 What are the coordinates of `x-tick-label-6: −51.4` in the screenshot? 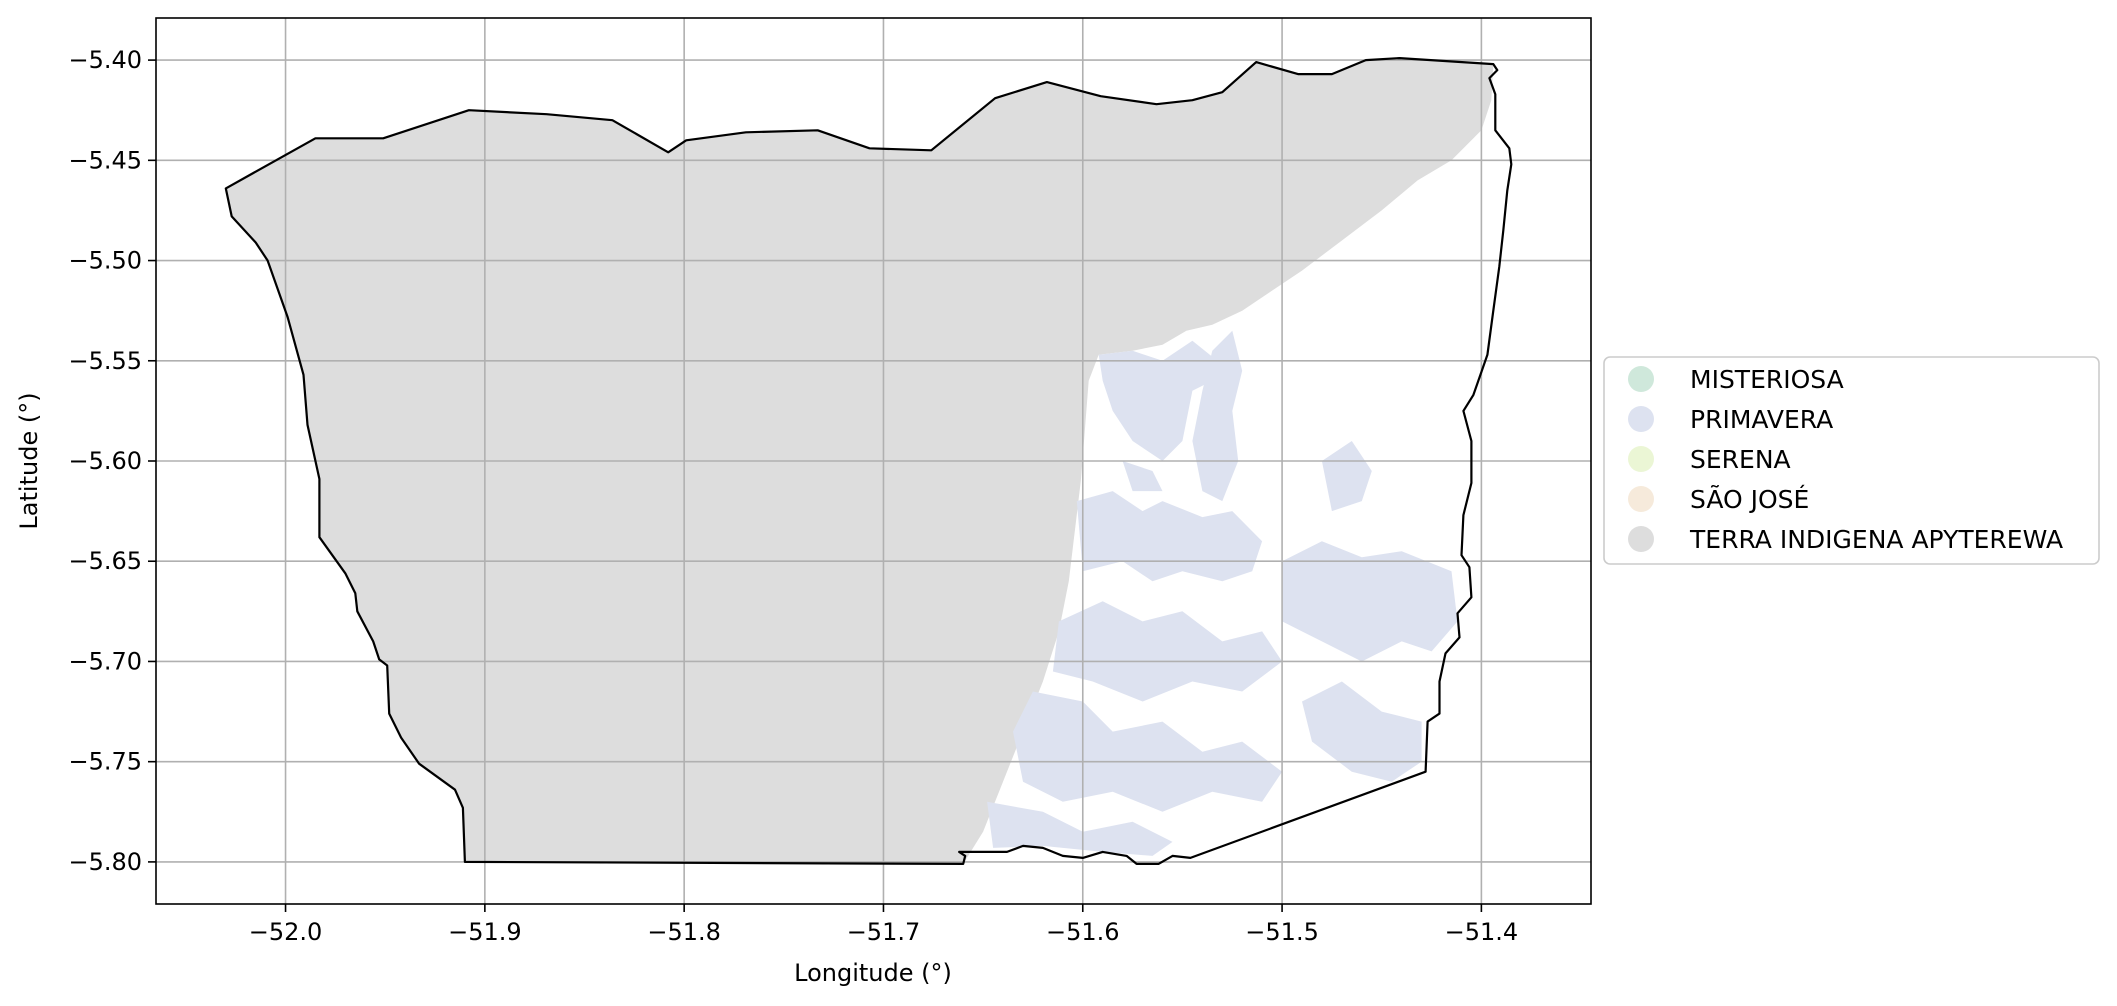 It's located at (1482, 932).